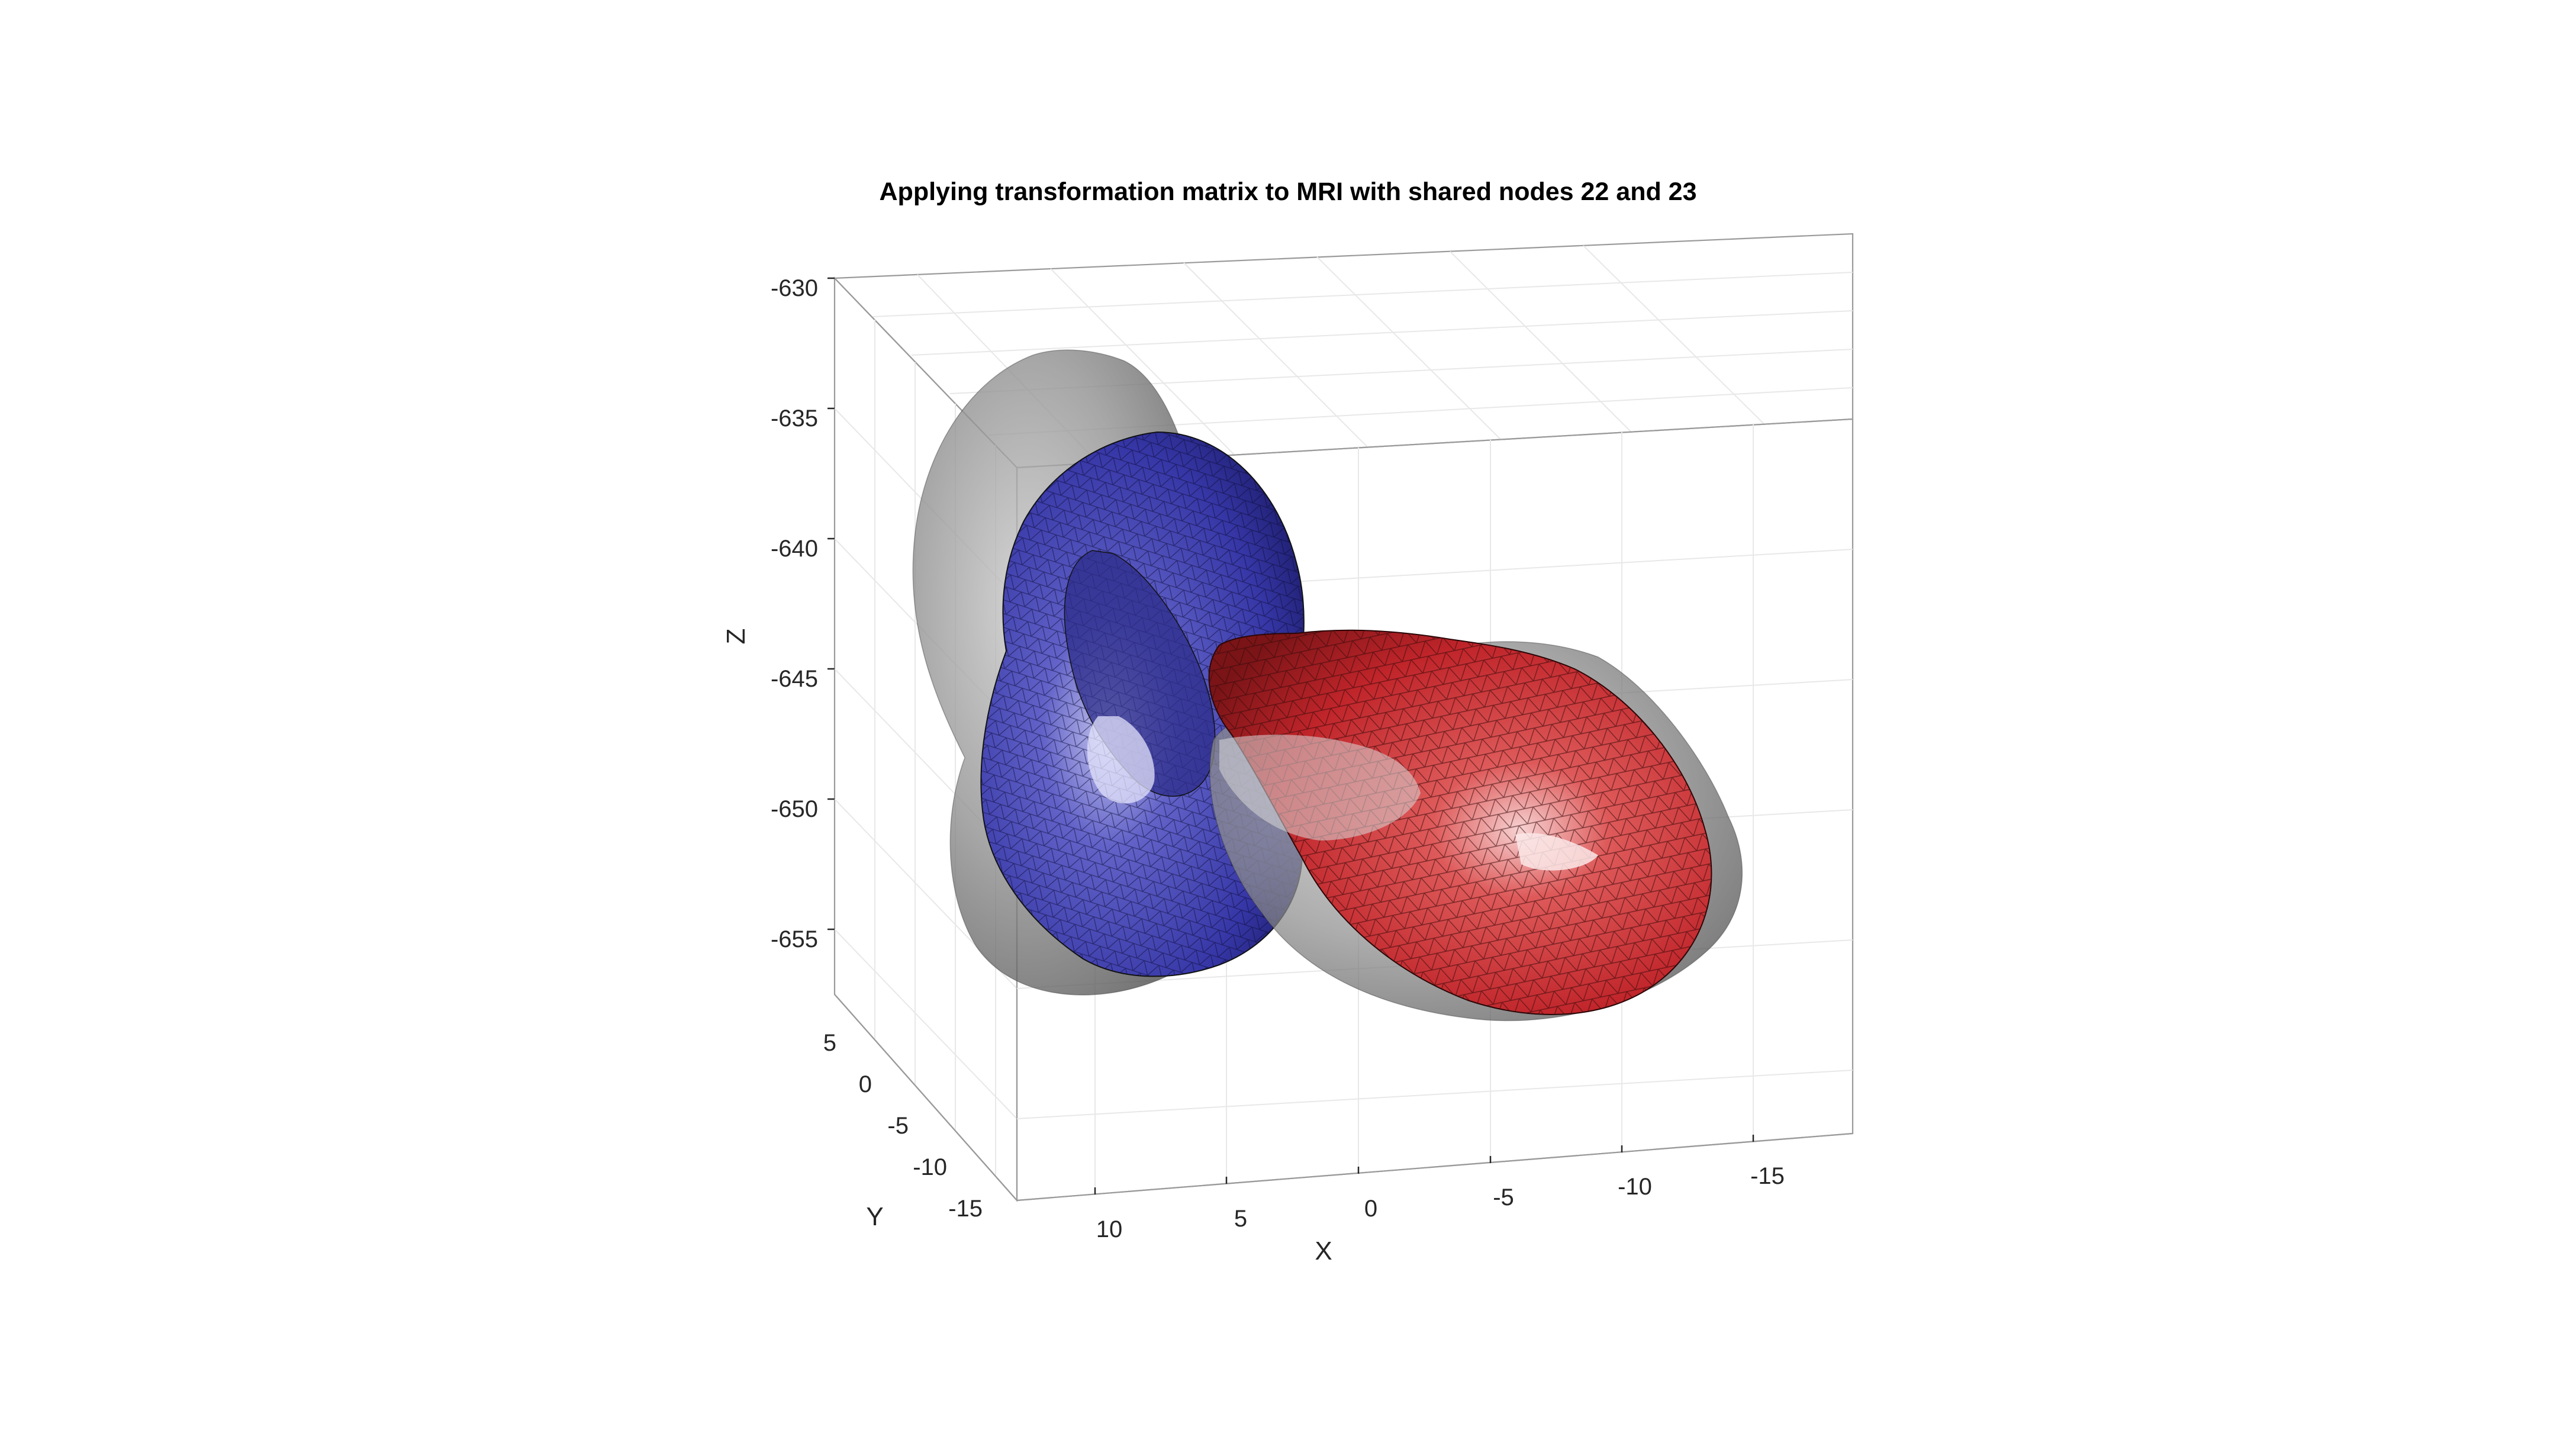 Image resolution: width=2576 pixels, height=1449 pixels. What do you see at coordinates (795, 939) in the screenshot?
I see `z-tick-label: -655` at bounding box center [795, 939].